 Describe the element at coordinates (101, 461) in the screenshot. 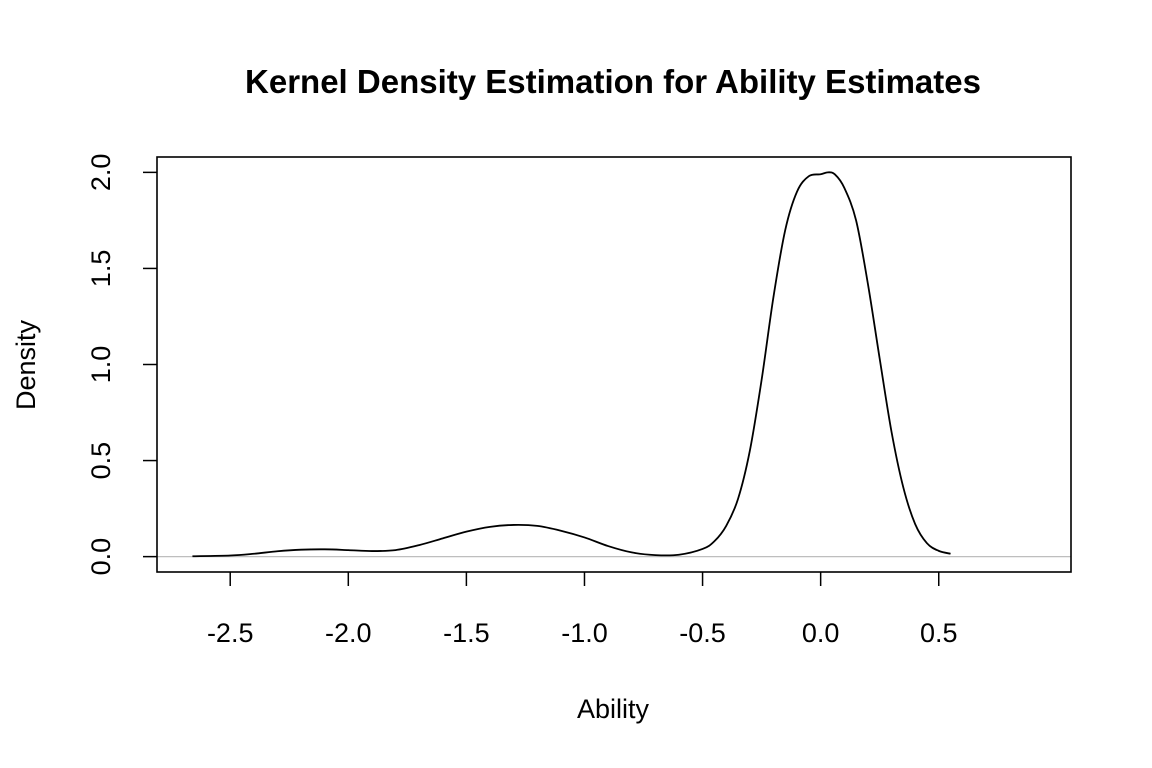

I see `y-tick-label: 0.5` at that location.